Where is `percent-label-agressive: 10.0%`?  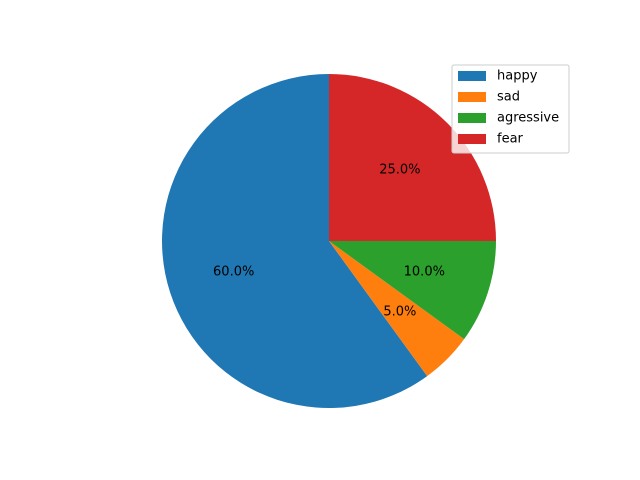 percent-label-agressive: 10.0% is located at coordinates (424, 271).